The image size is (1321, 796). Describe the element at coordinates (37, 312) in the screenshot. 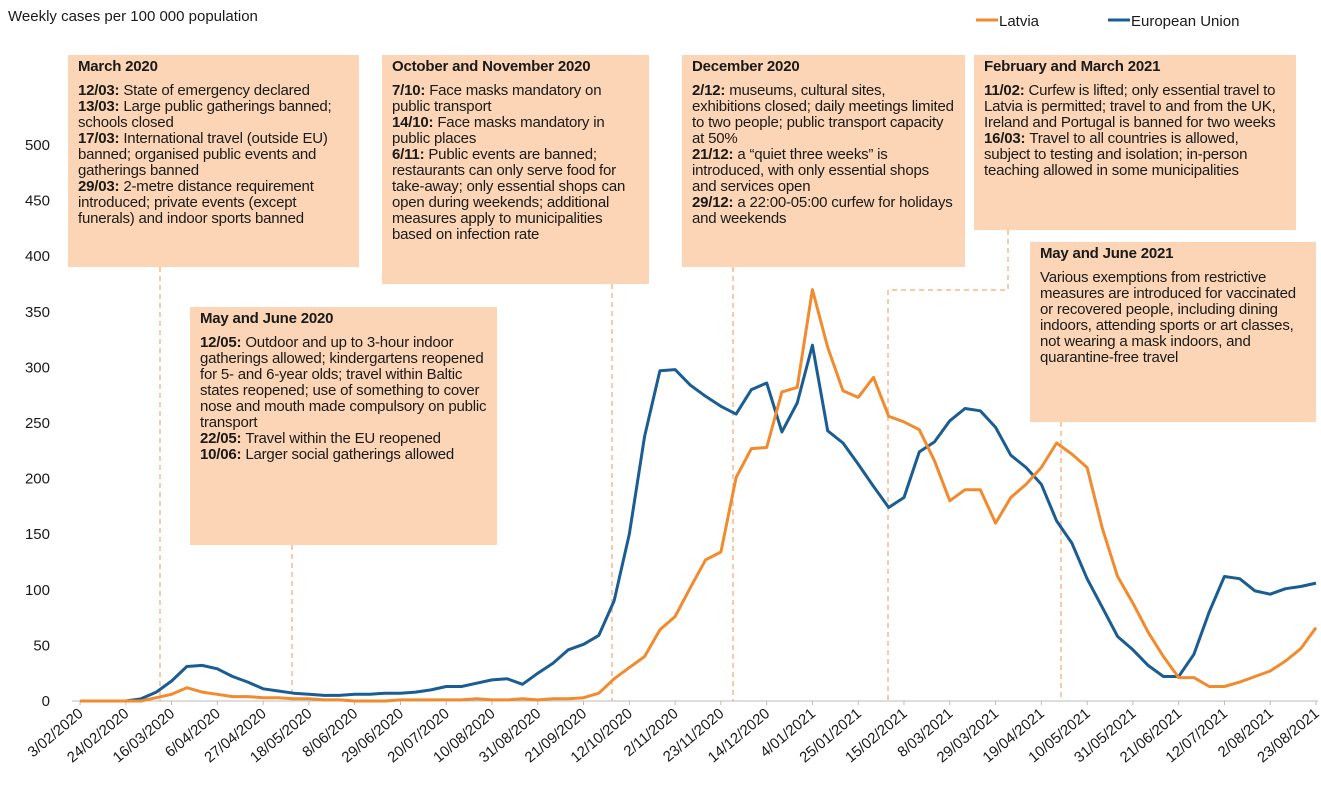

I see `y-tick-label: 350` at that location.